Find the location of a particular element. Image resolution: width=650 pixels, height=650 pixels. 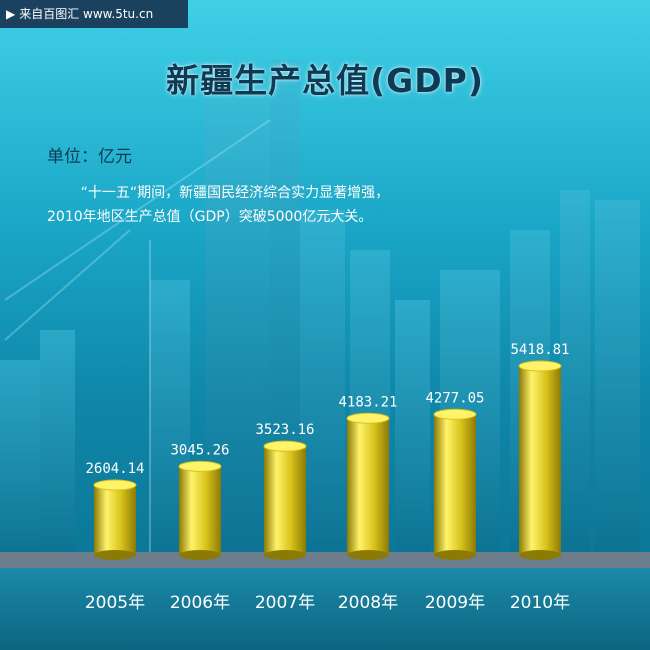

category-label: 2009年 is located at coordinates (455, 603).